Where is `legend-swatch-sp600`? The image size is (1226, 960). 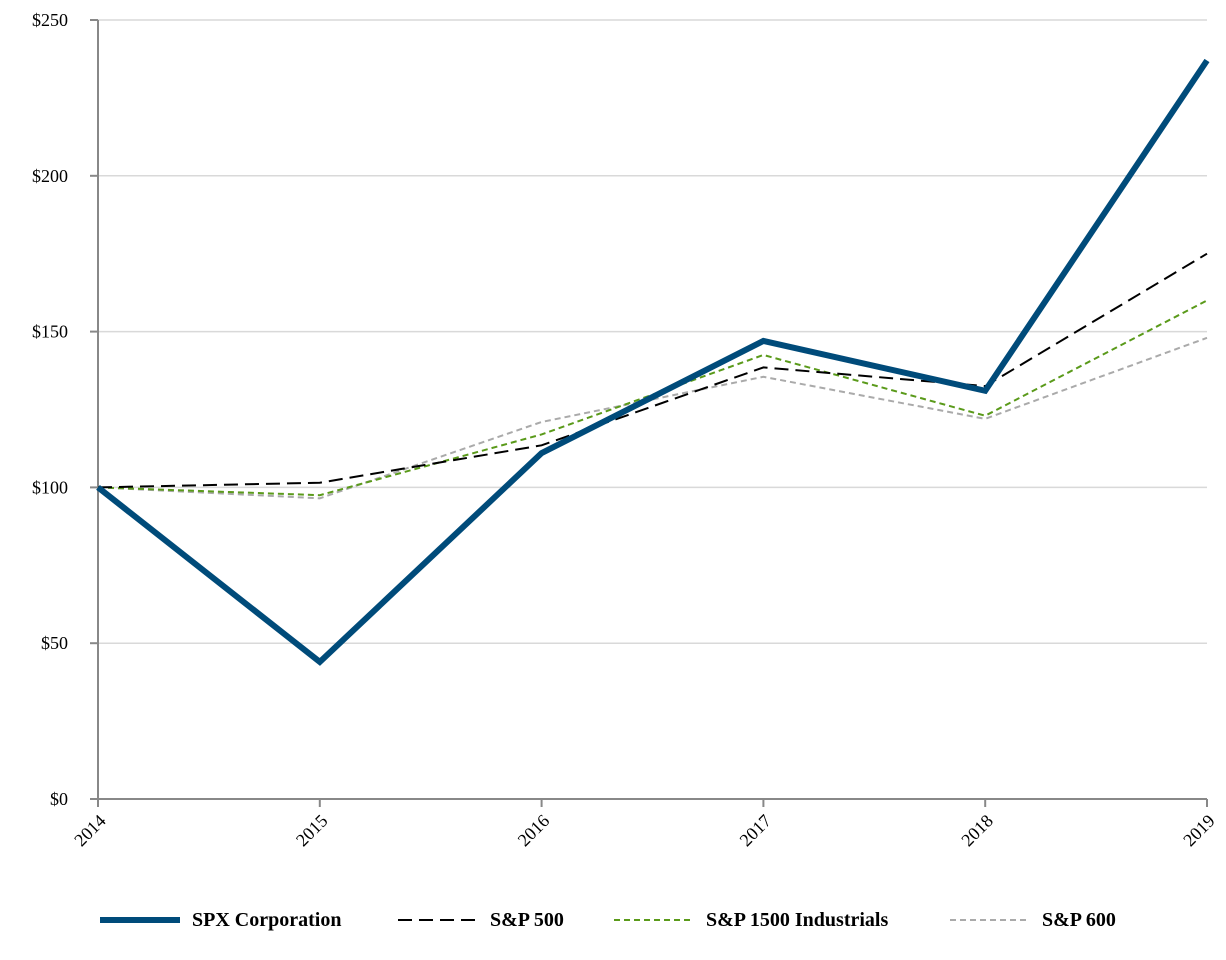 legend-swatch-sp600 is located at coordinates (990, 920).